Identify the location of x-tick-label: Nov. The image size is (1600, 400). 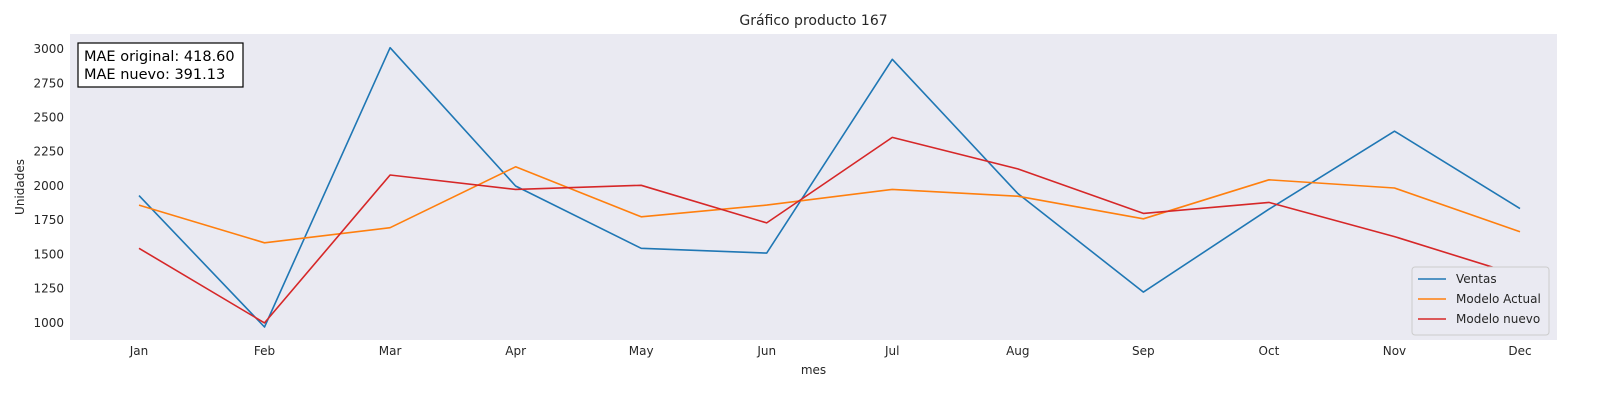
(1394, 351).